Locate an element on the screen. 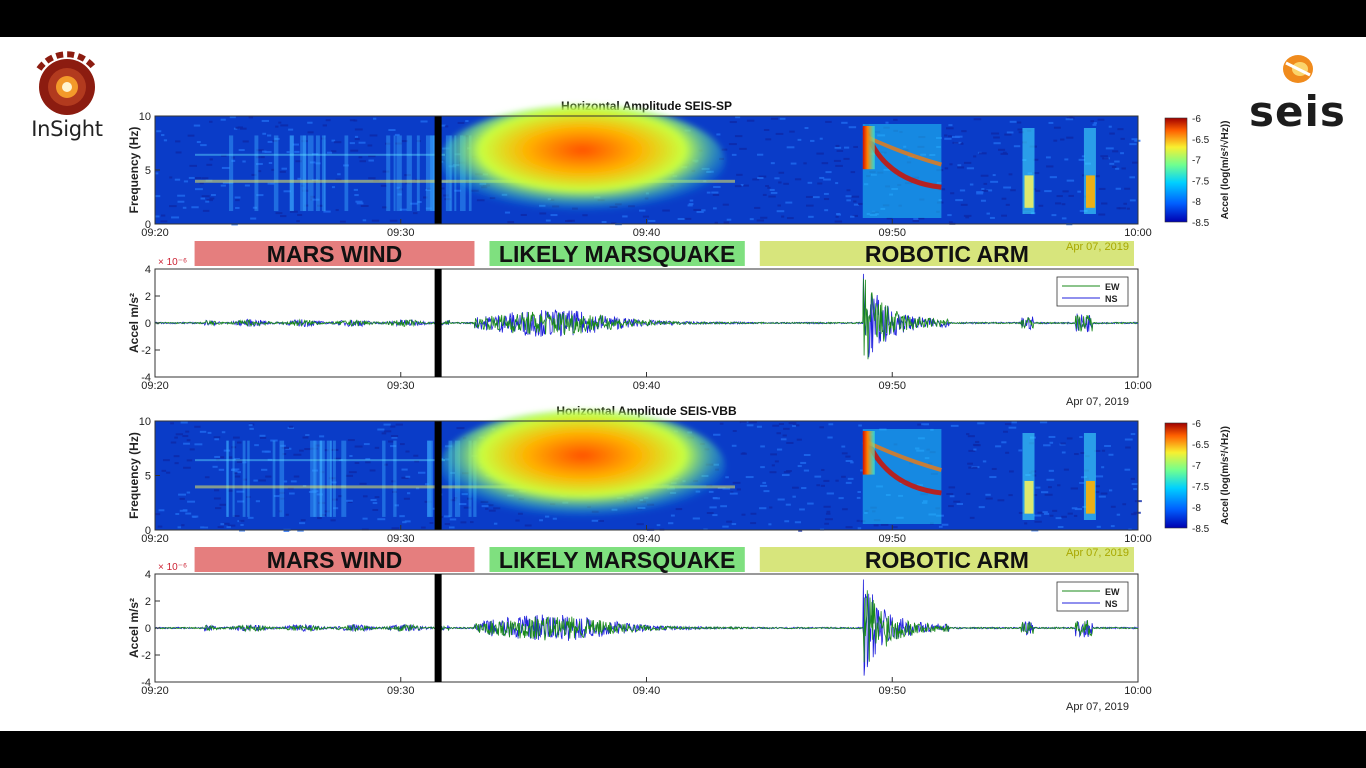  colorbar-tick-label: -8 is located at coordinates (1196, 202).